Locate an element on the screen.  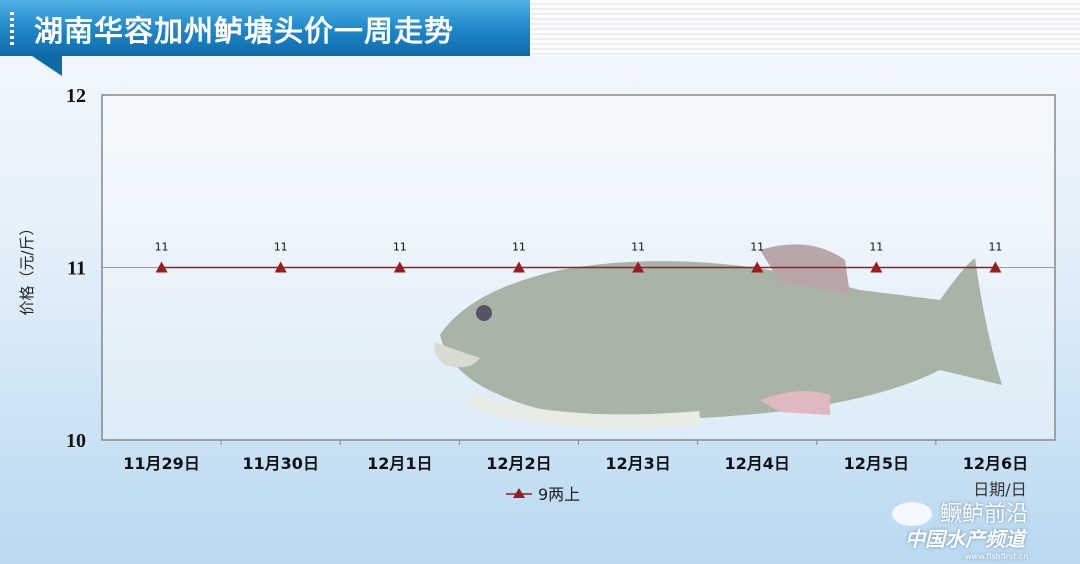
x-tick-label: 12月2日 is located at coordinates (518, 463).